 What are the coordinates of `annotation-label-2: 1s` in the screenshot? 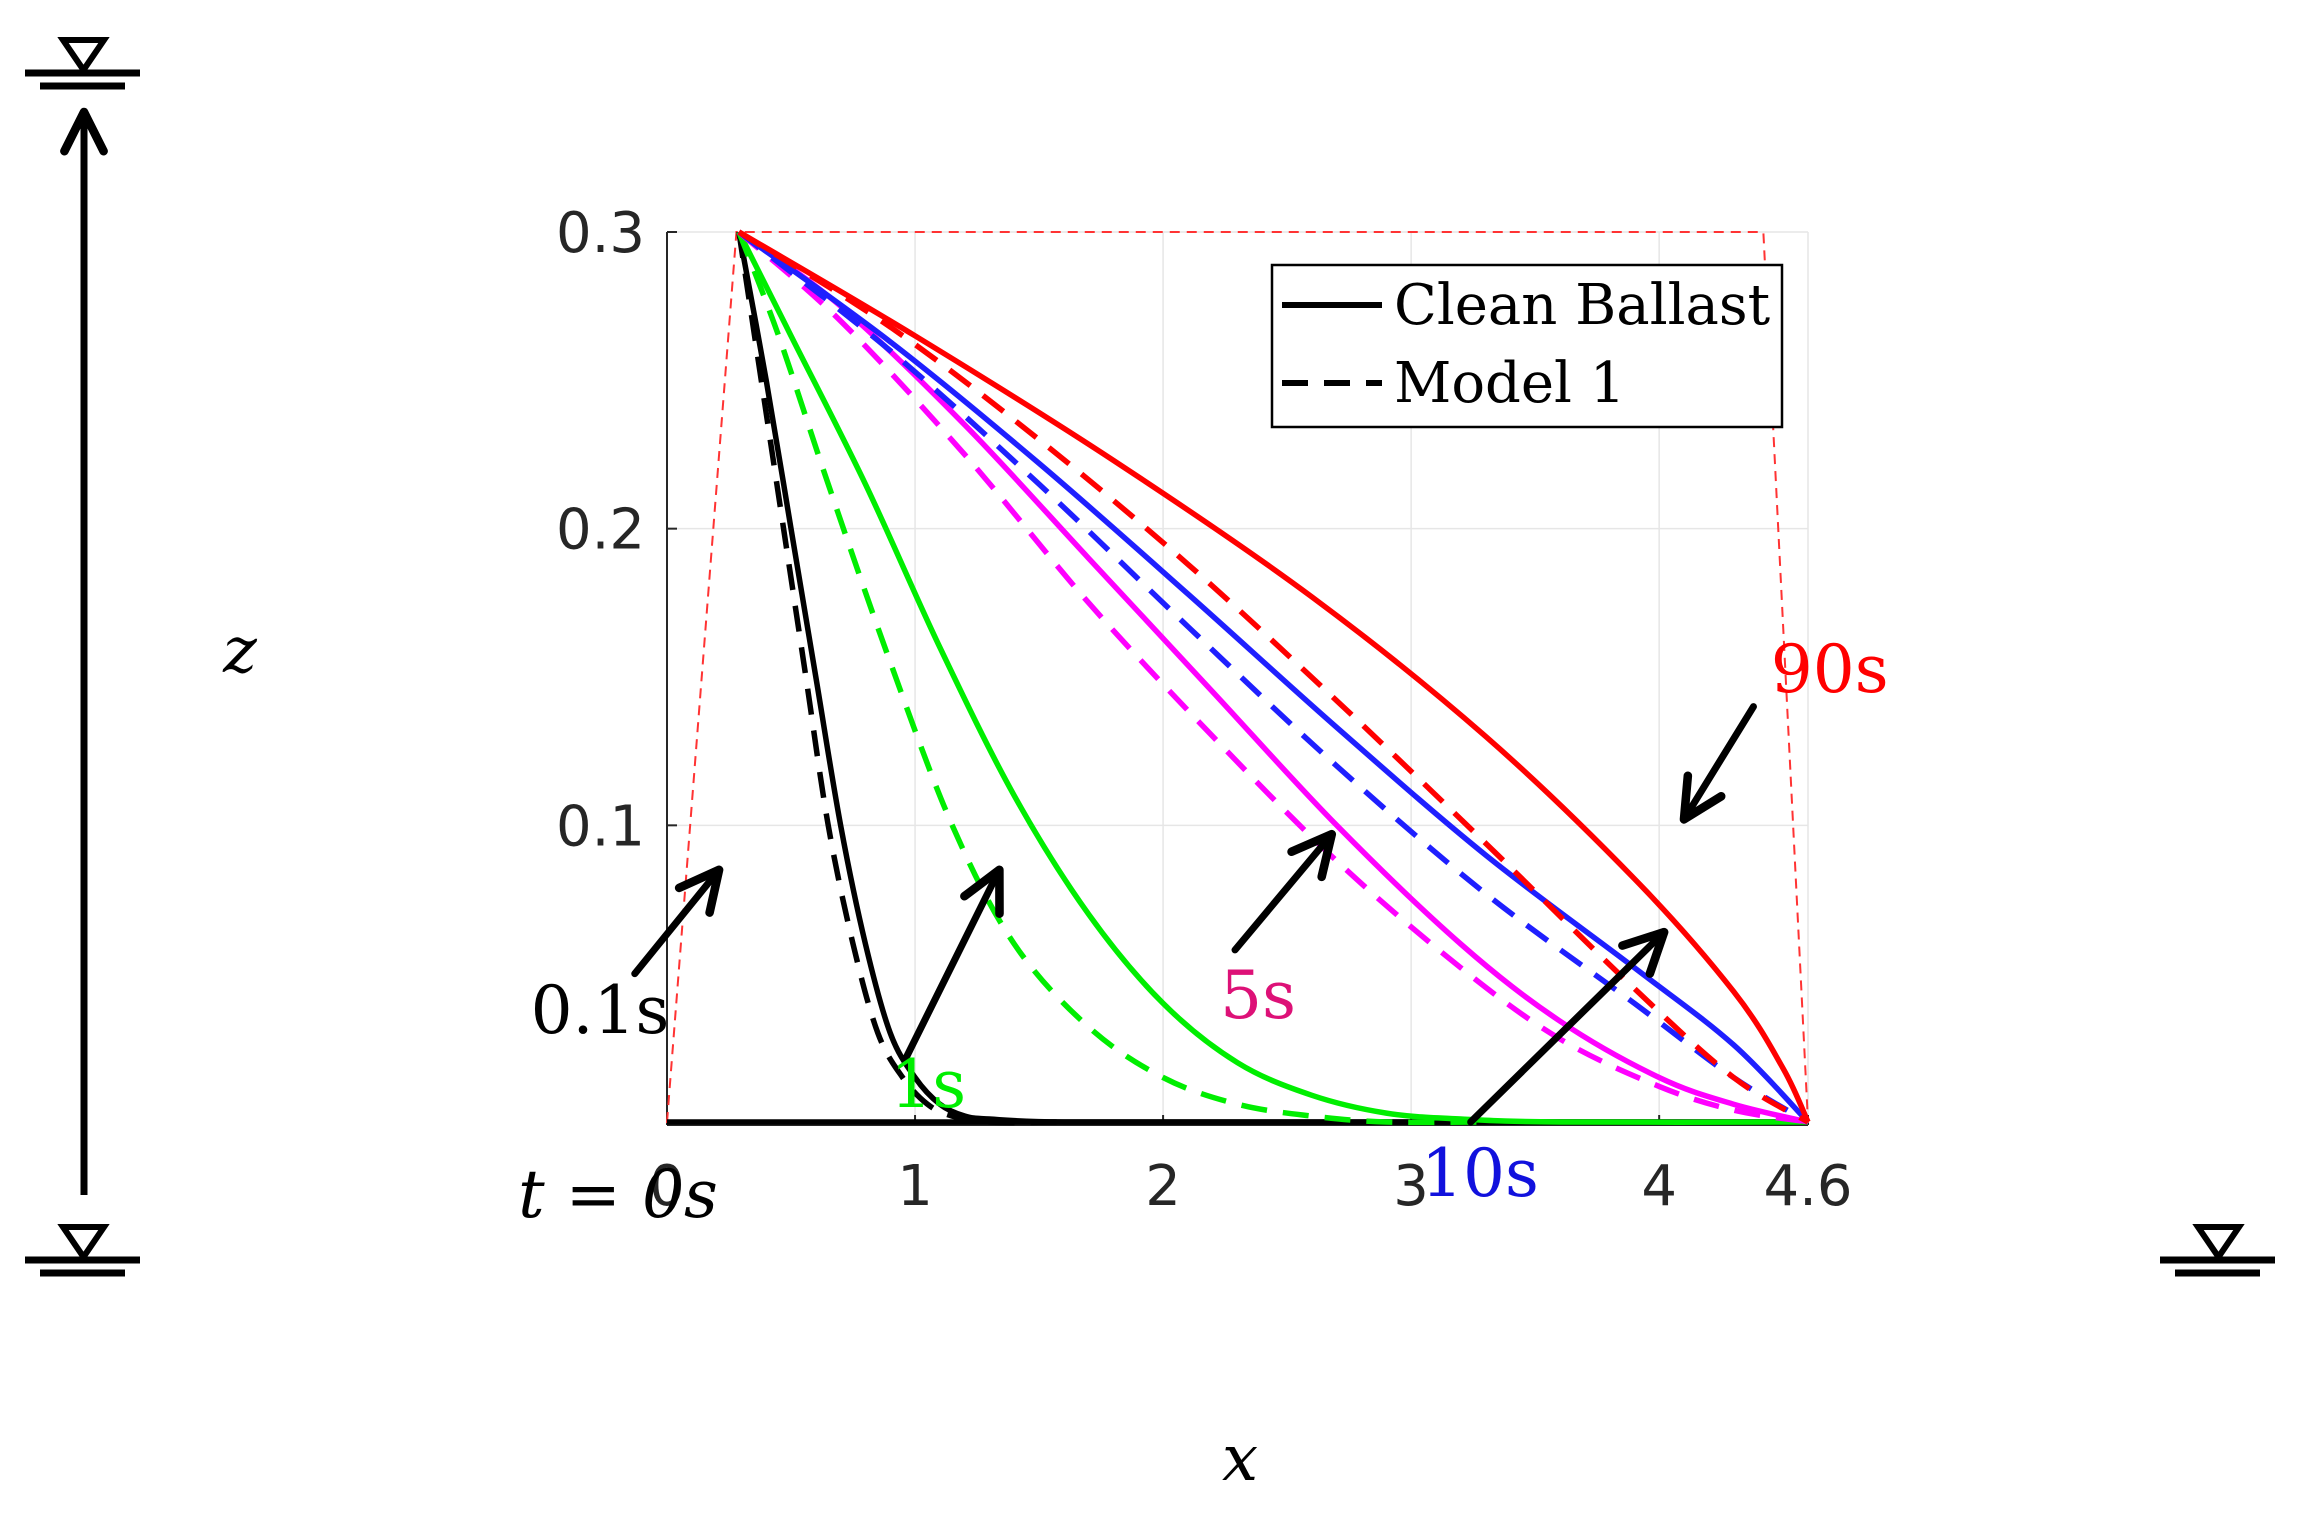 It's located at (928, 1084).